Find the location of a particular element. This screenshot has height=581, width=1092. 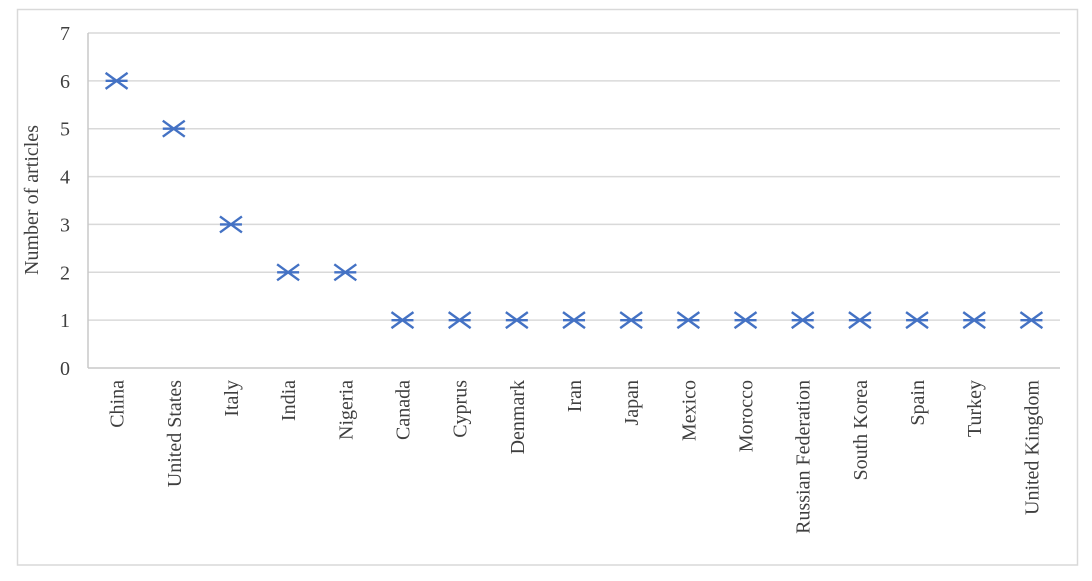

marker-turkey is located at coordinates (974, 320).